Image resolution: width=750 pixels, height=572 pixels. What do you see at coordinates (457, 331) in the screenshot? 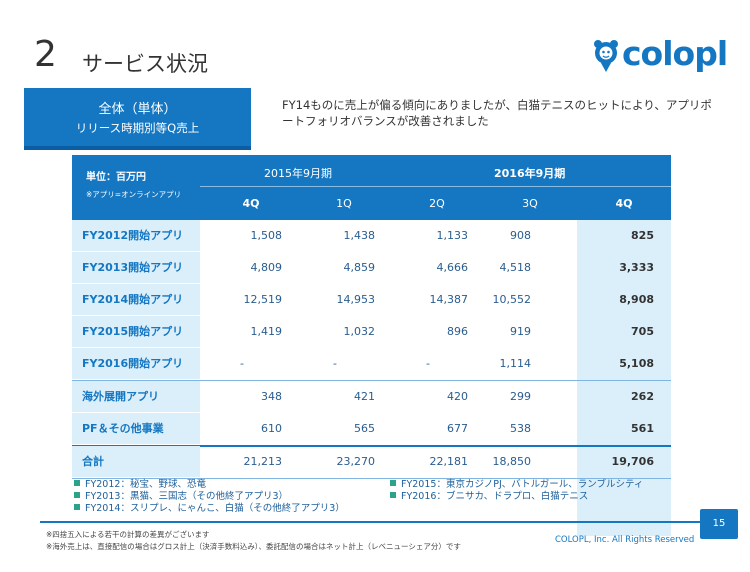
I see `table-cell: 896` at bounding box center [457, 331].